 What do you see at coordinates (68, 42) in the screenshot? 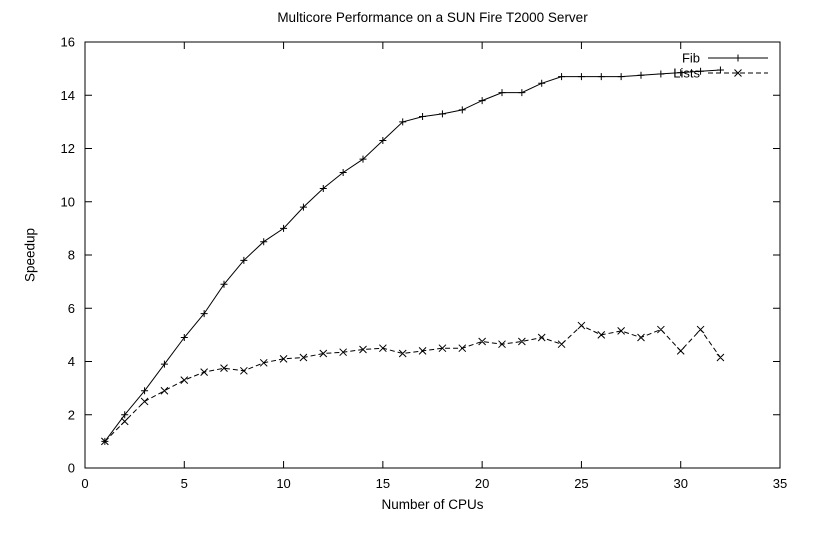
I see `y-tick-label: 16` at bounding box center [68, 42].